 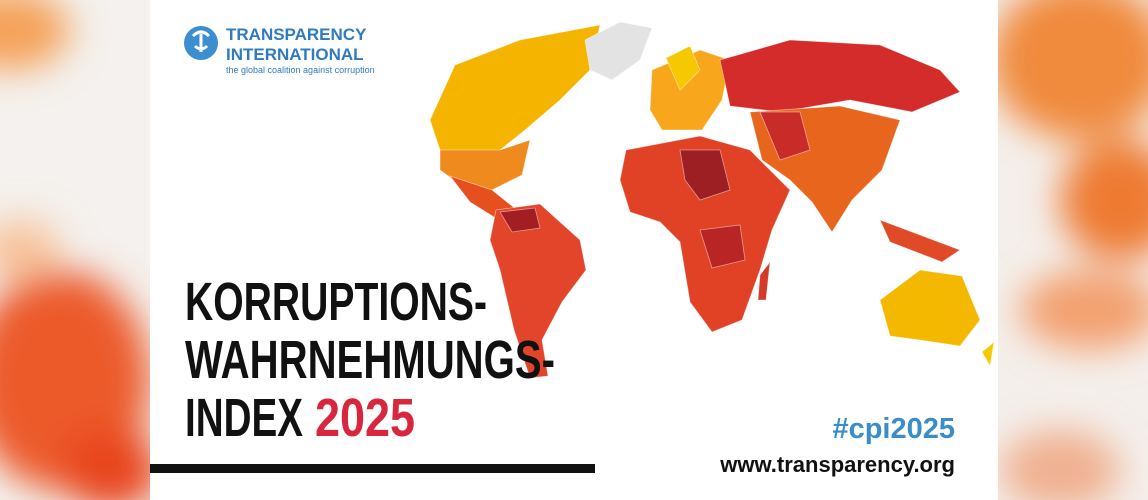 What do you see at coordinates (336, 302) in the screenshot?
I see `title-line: KORRUPTIONS-` at bounding box center [336, 302].